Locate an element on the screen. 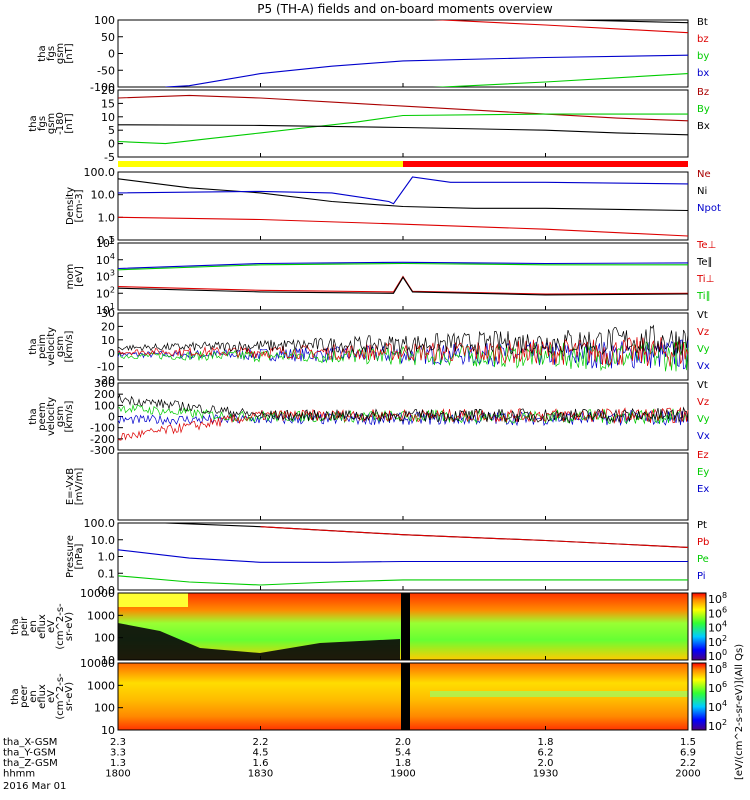 Image resolution: width=750 pixels, height=800 pixels. y-tick-label: 1.0 is located at coordinates (107, 217).